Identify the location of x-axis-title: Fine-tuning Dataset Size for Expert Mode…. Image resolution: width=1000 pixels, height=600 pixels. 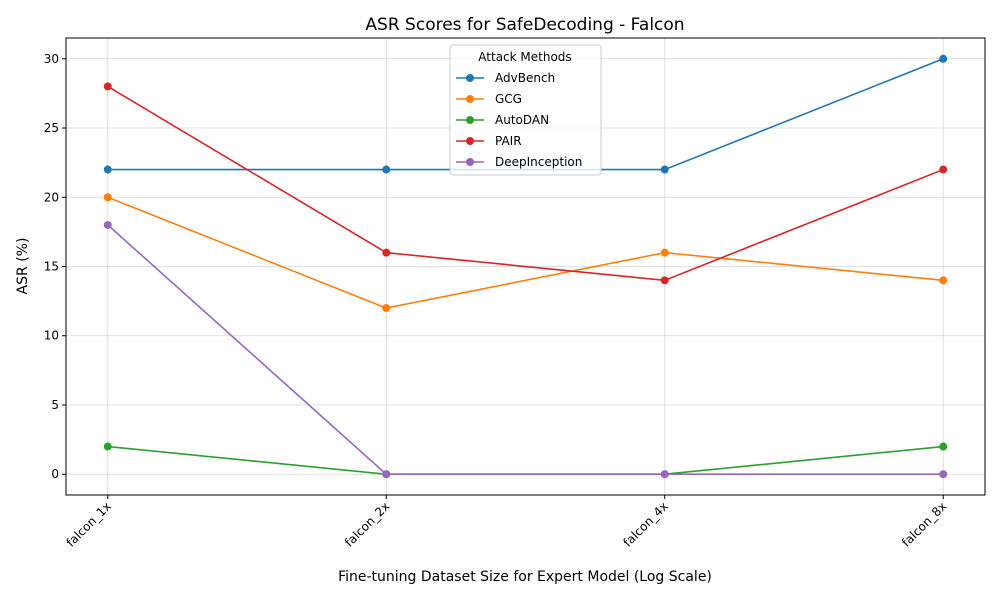
(525, 577).